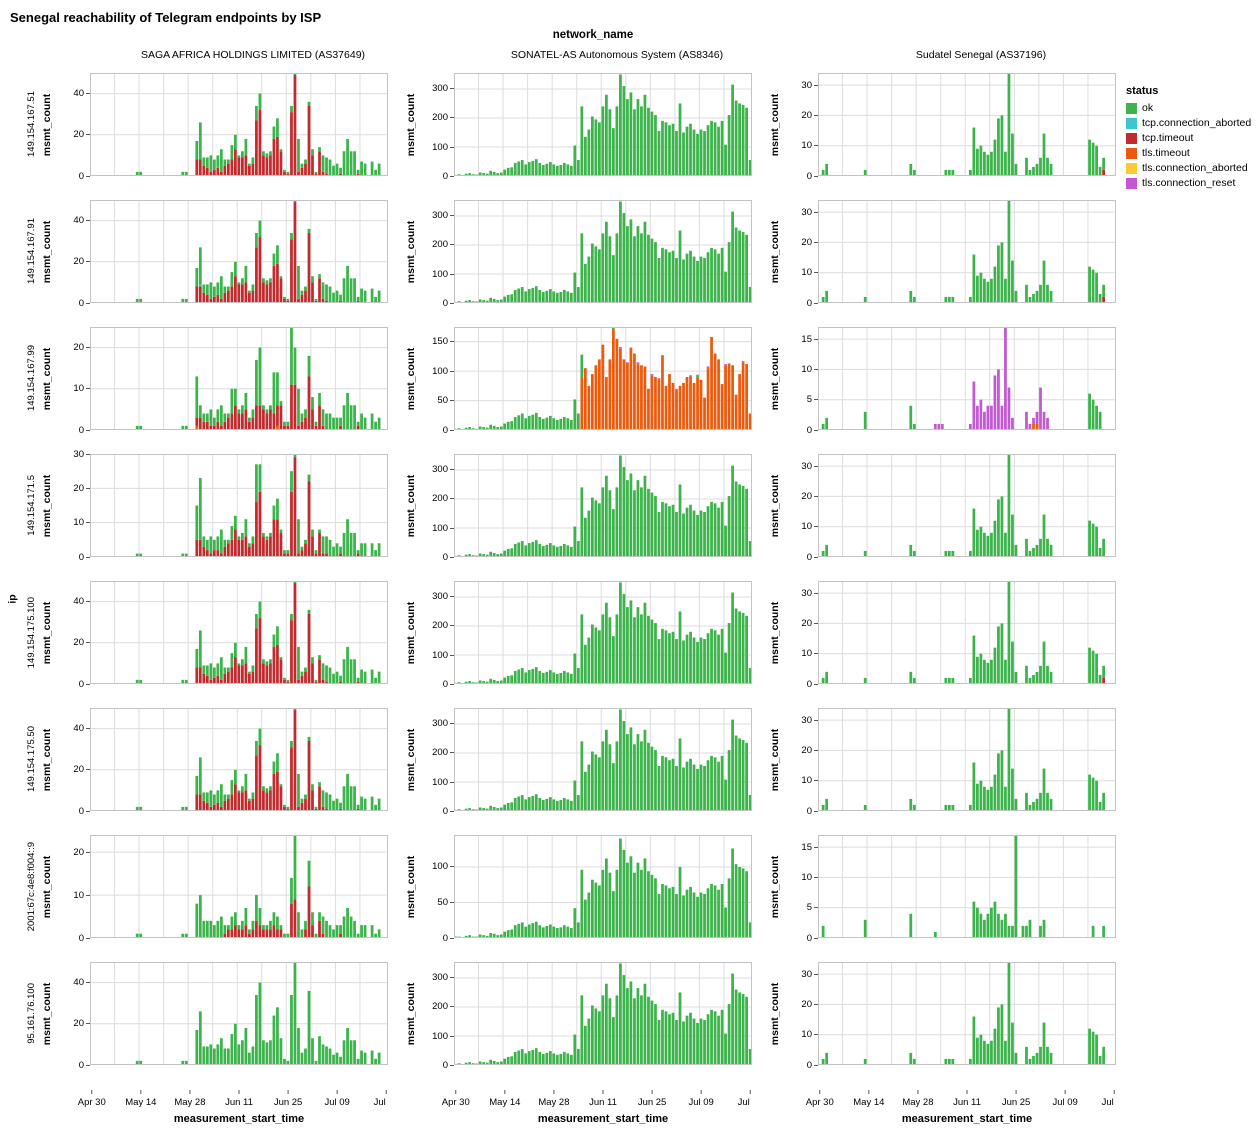 The image size is (1259, 1141). What do you see at coordinates (239, 1102) in the screenshot?
I see `x-tick-label: Jun 11` at bounding box center [239, 1102].